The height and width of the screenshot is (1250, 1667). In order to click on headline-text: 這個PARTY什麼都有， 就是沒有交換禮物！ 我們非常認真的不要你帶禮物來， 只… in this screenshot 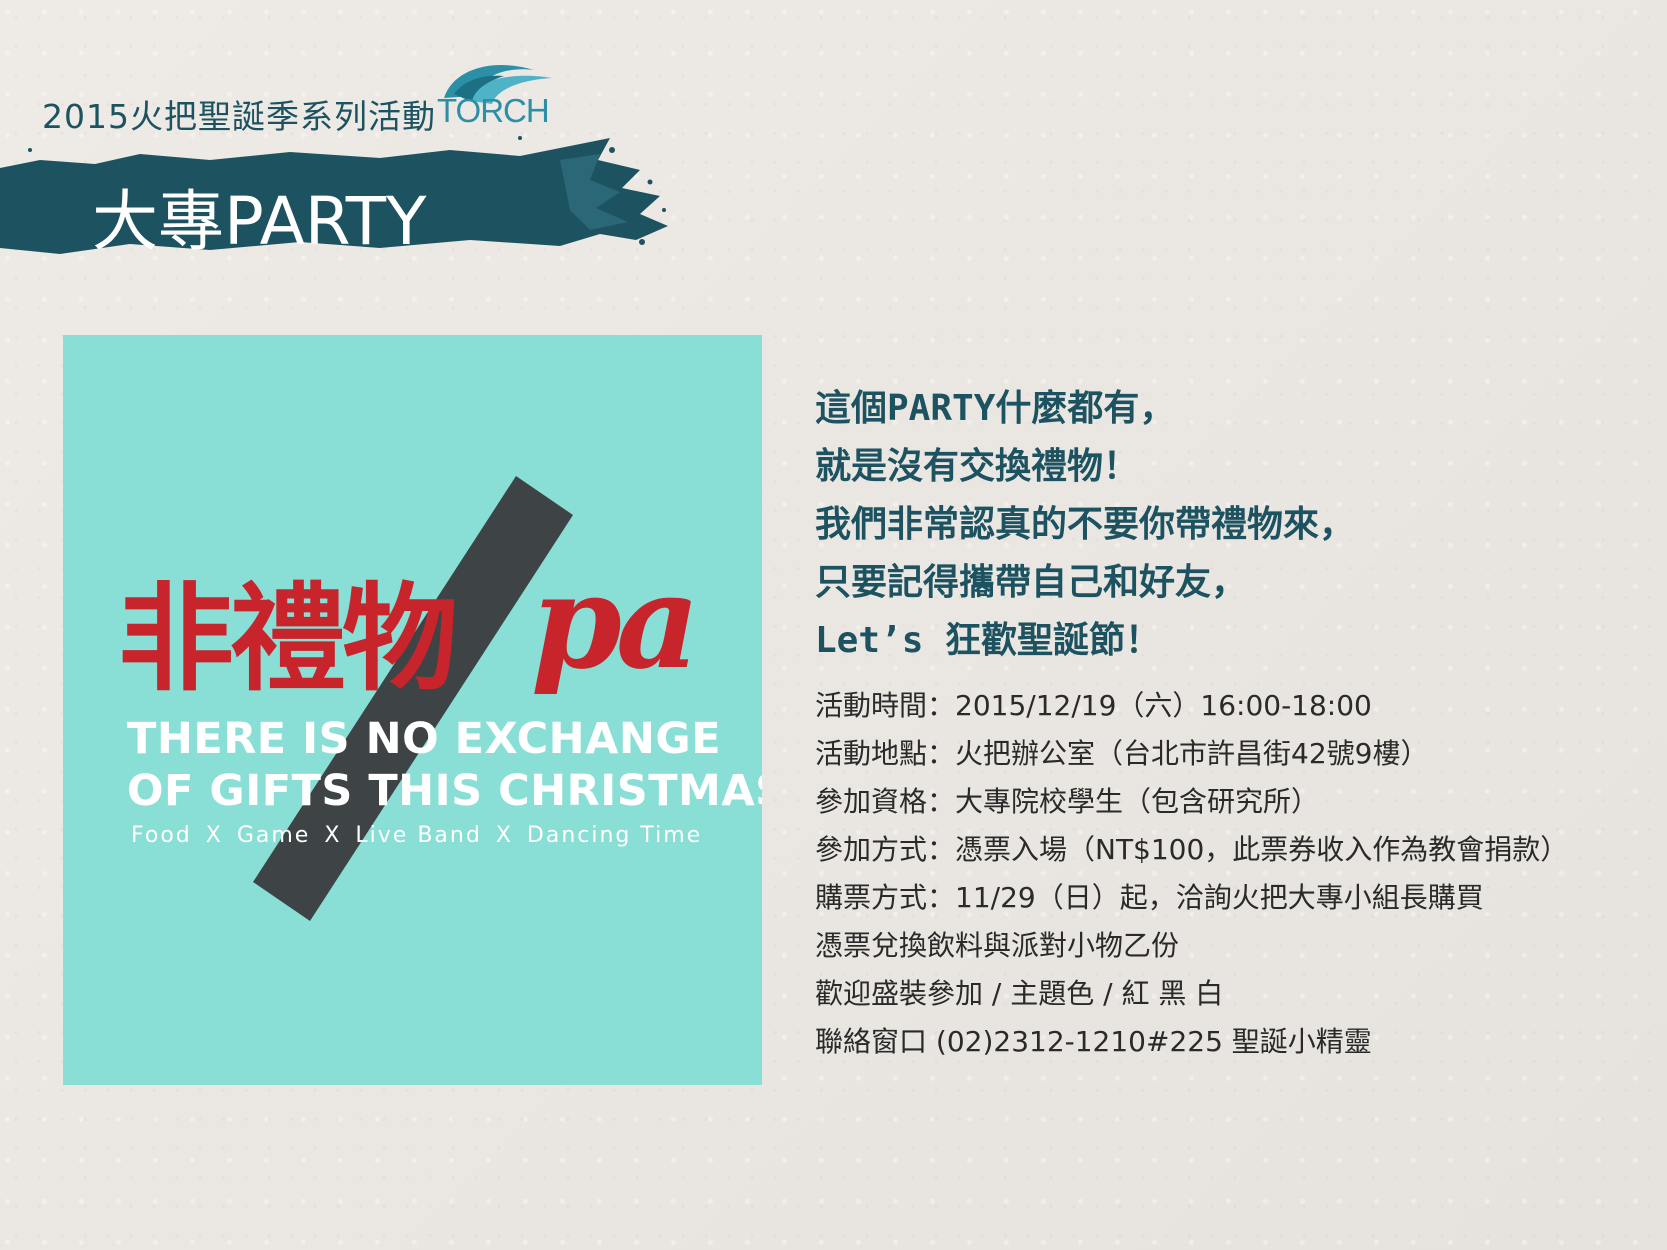, I will do `click(1085, 525)`.